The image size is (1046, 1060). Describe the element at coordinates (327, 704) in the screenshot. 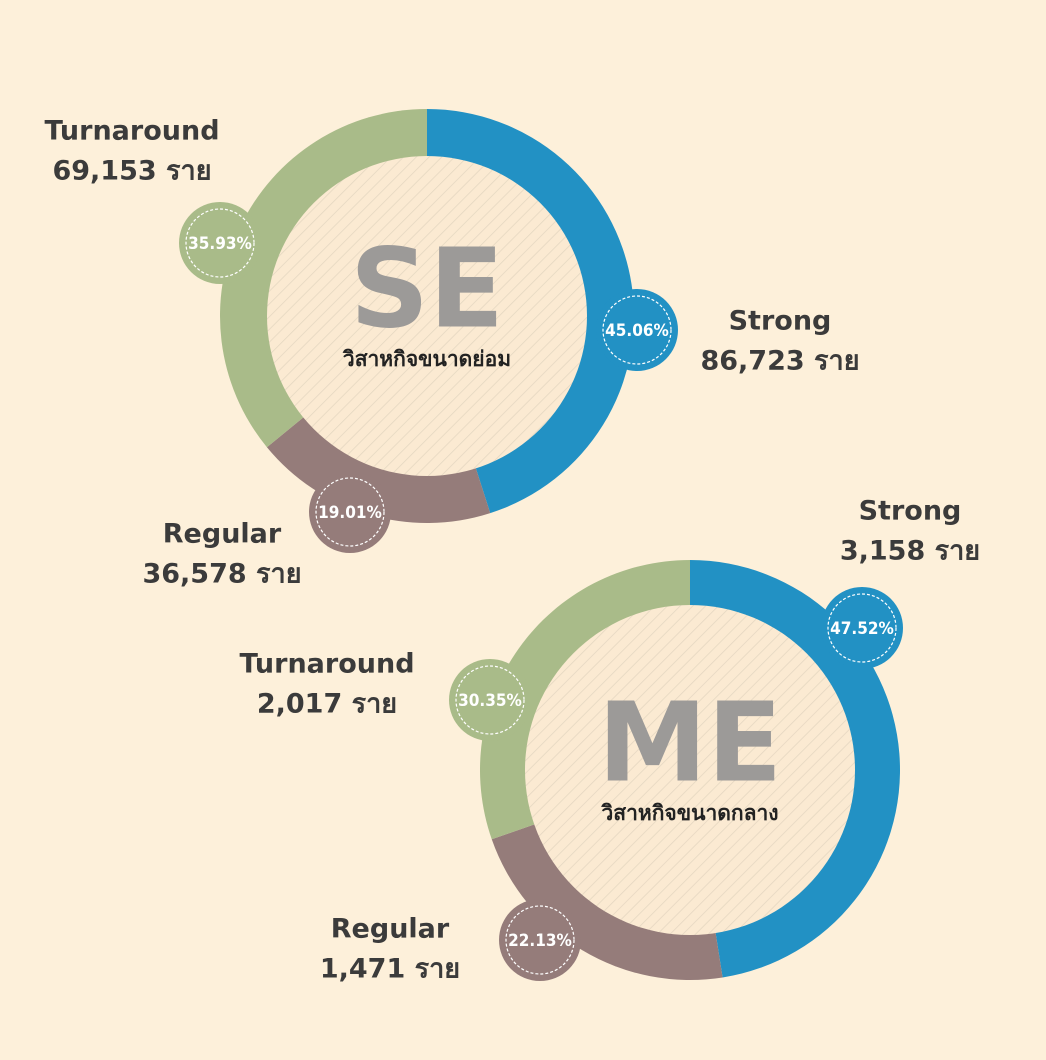

I see `count-label: 2,017 ราย` at that location.